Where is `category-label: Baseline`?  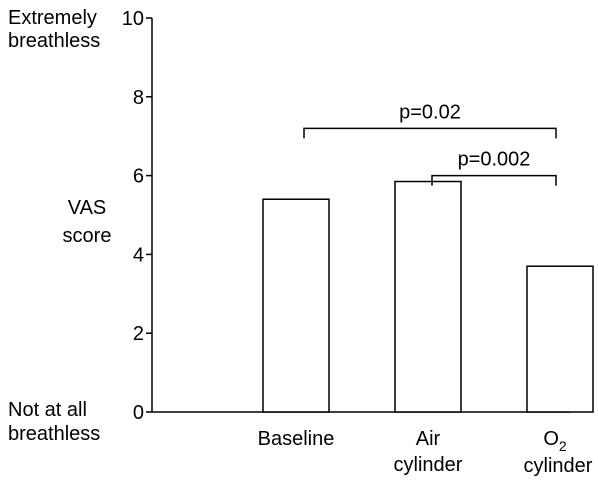
category-label: Baseline is located at coordinates (296, 439).